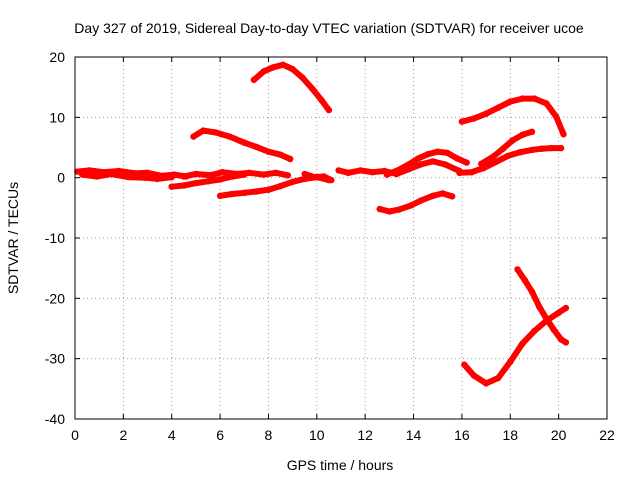 Image resolution: width=640 pixels, height=480 pixels. Describe the element at coordinates (607, 435) in the screenshot. I see `x-tick-label: 22` at that location.